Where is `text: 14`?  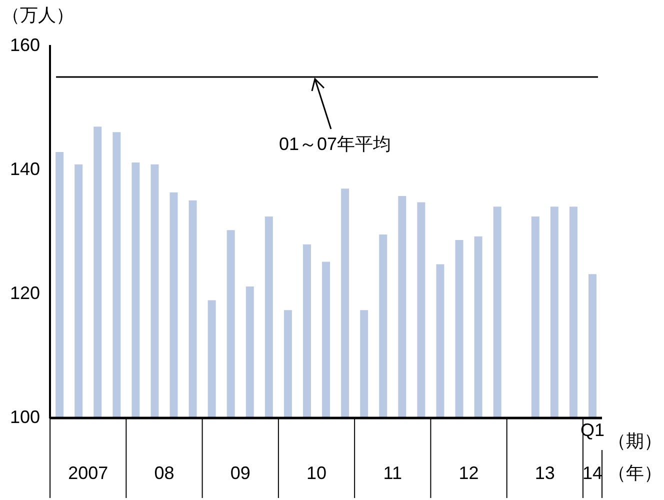
text: 14 is located at coordinates (592, 472).